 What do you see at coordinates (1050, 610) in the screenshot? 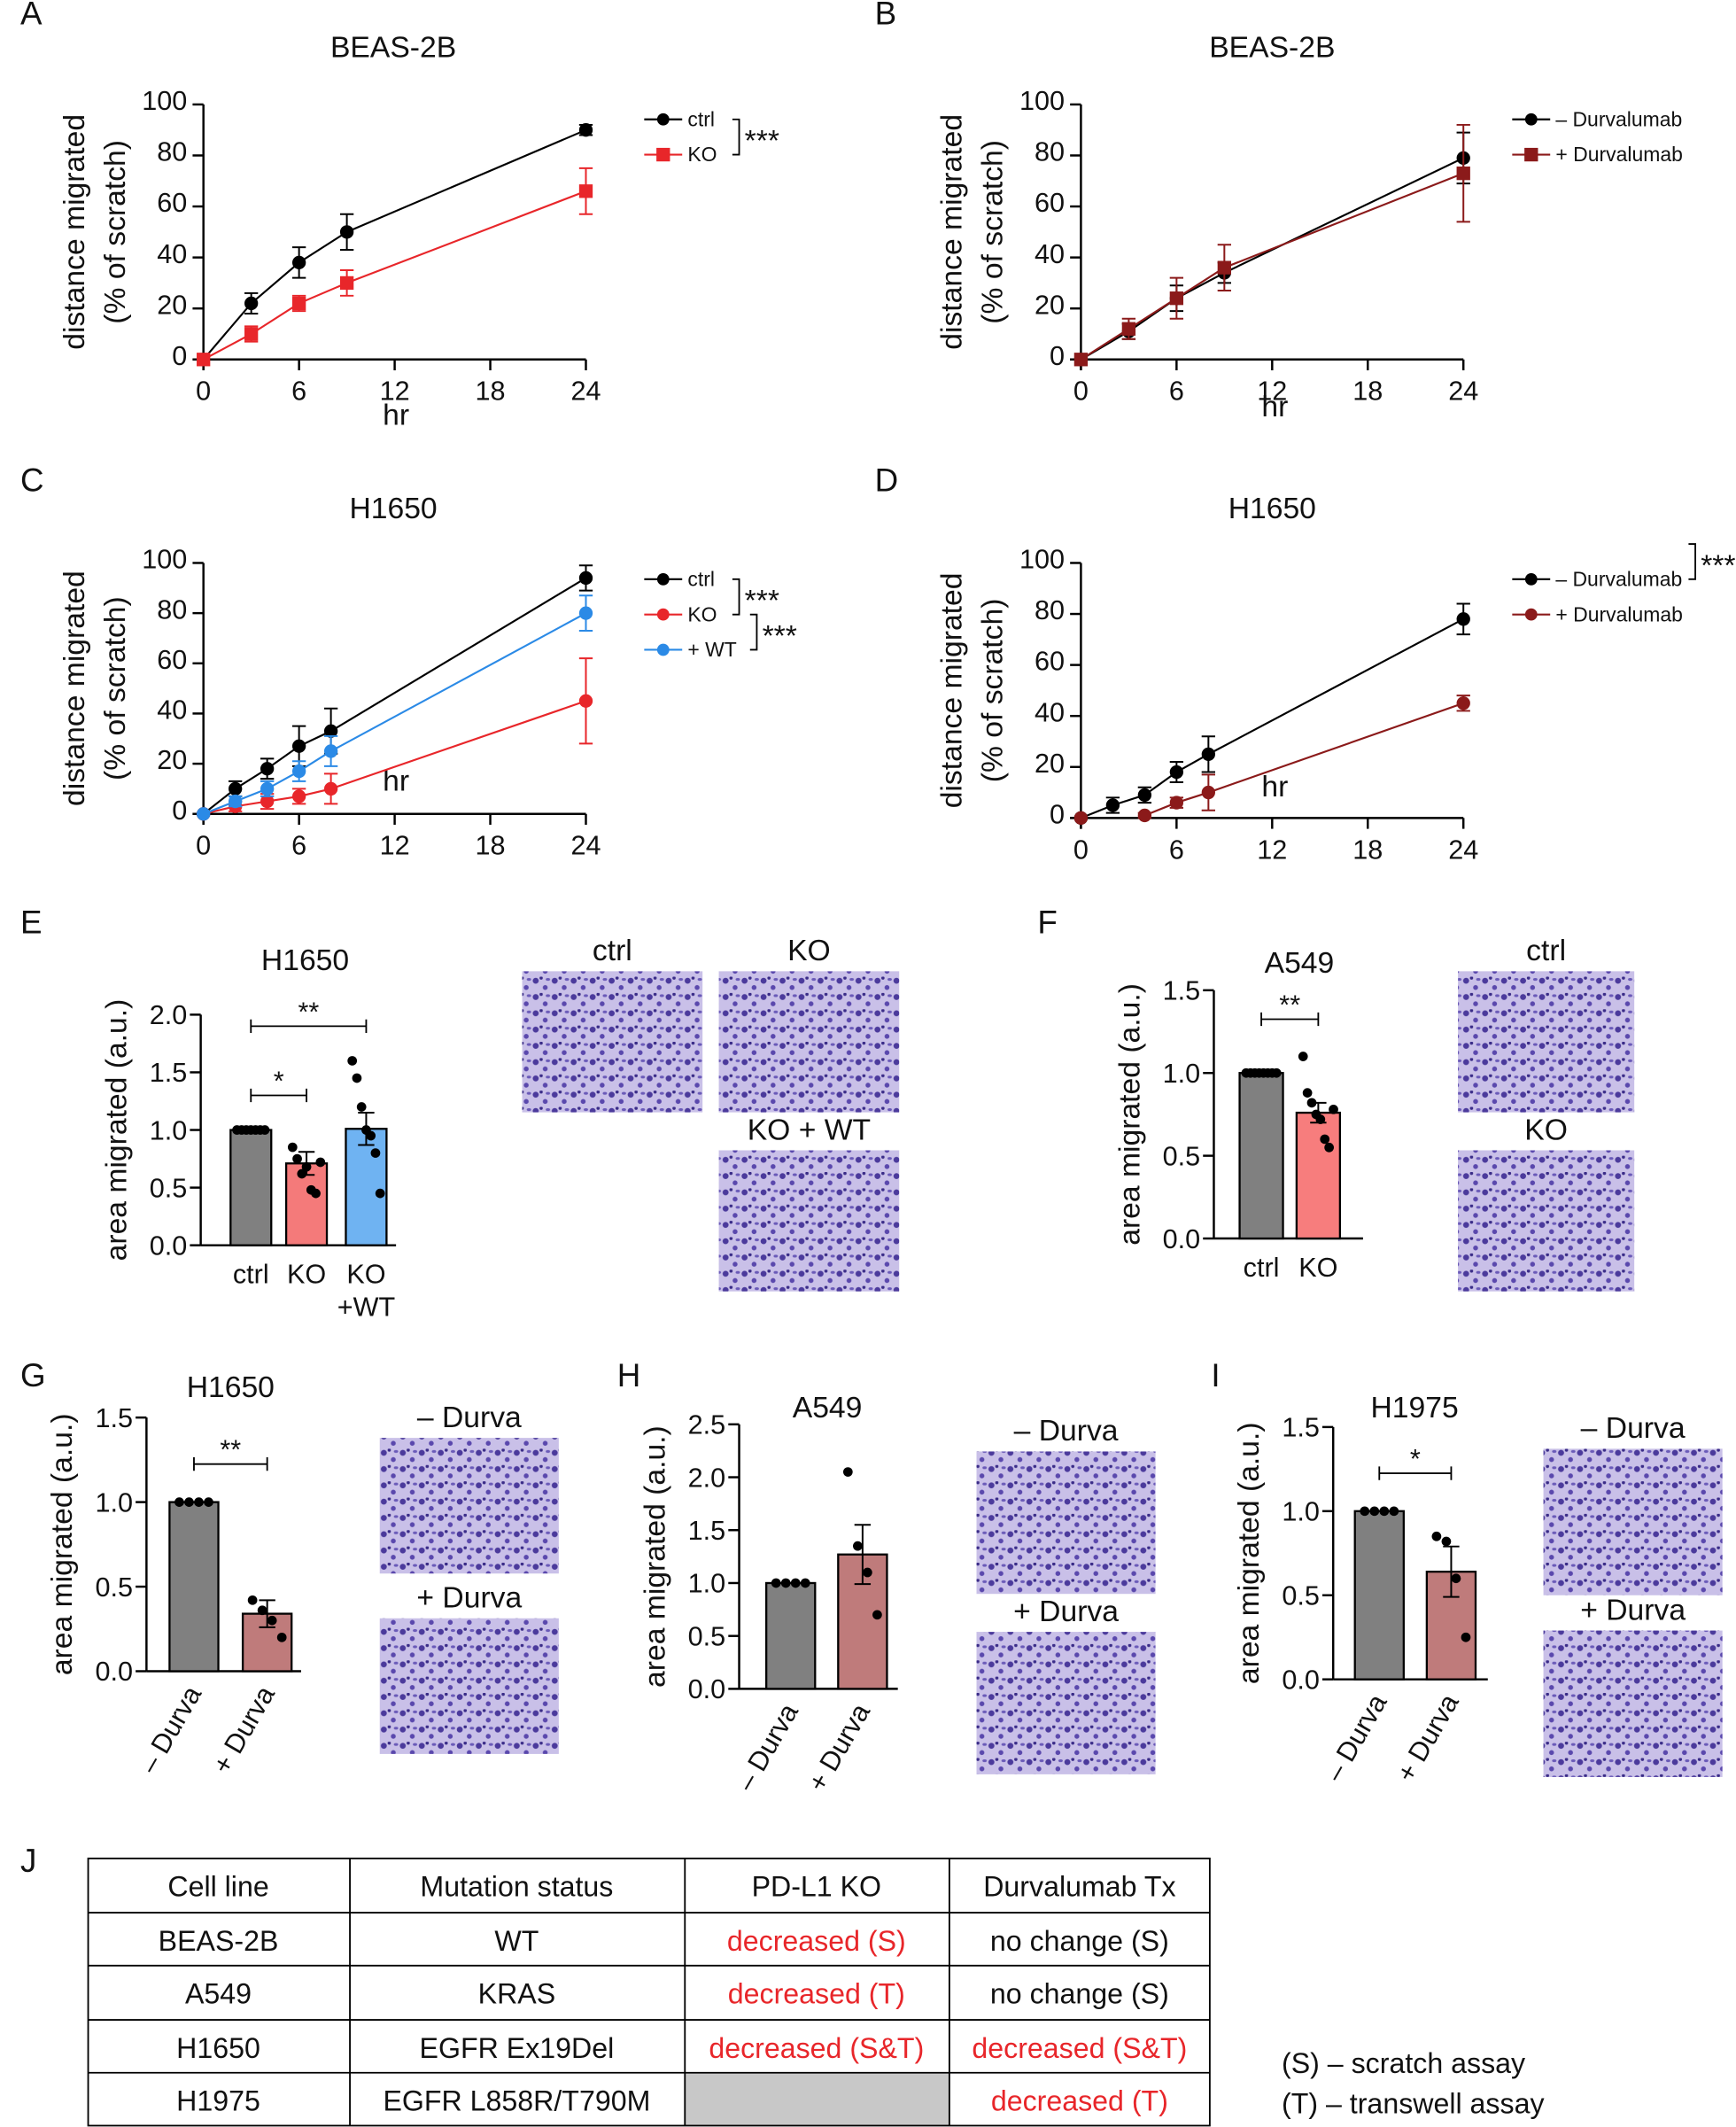
I see `y-tick-label: 80` at bounding box center [1050, 610].